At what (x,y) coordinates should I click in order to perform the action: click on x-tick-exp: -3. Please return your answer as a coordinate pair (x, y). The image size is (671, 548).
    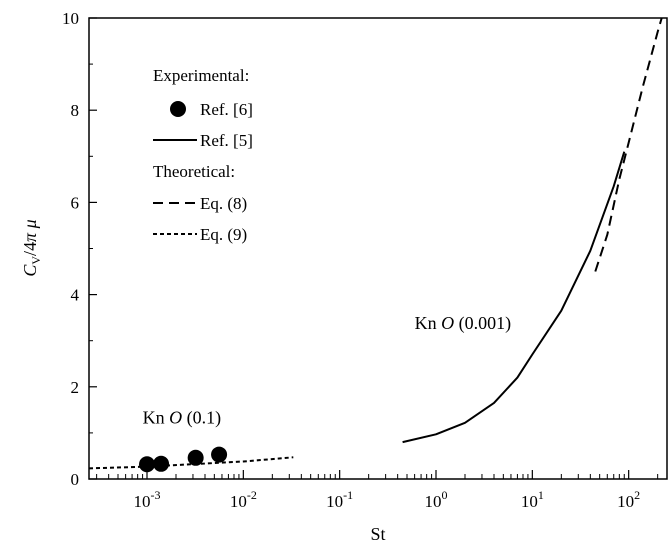
    Looking at the image, I should click on (155, 495).